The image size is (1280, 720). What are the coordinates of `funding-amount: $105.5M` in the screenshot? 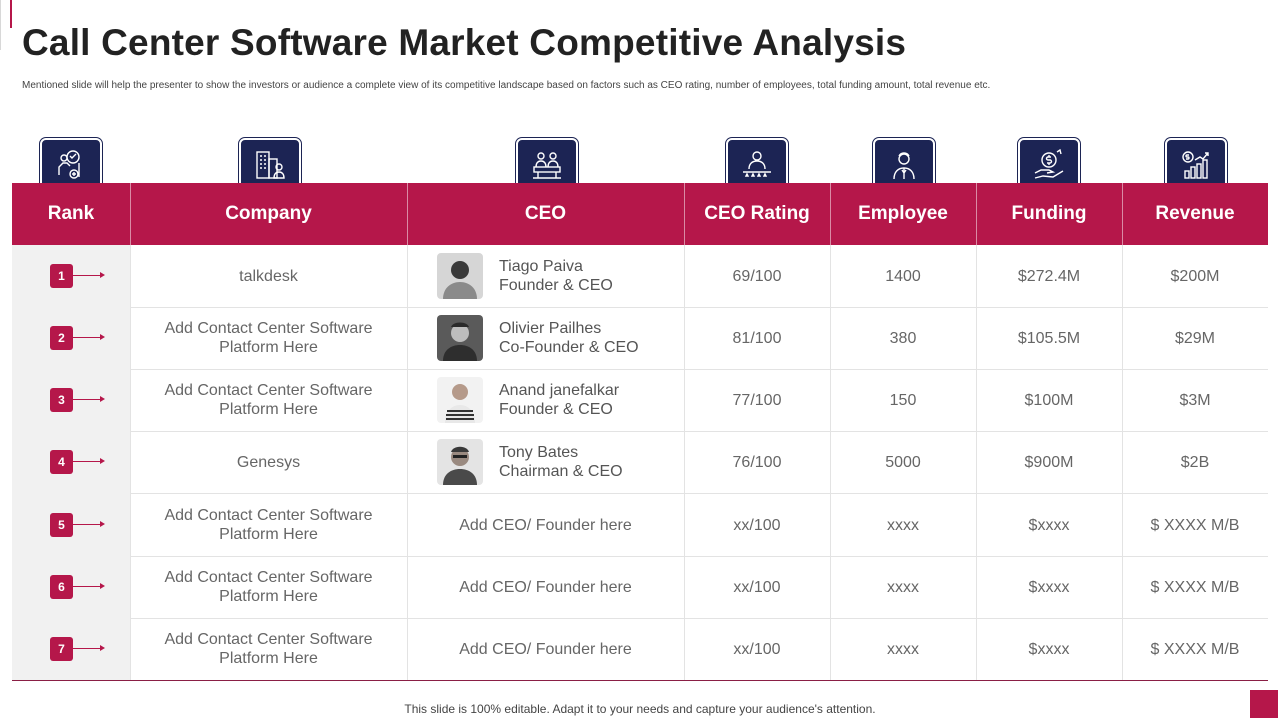 It's located at (1049, 338).